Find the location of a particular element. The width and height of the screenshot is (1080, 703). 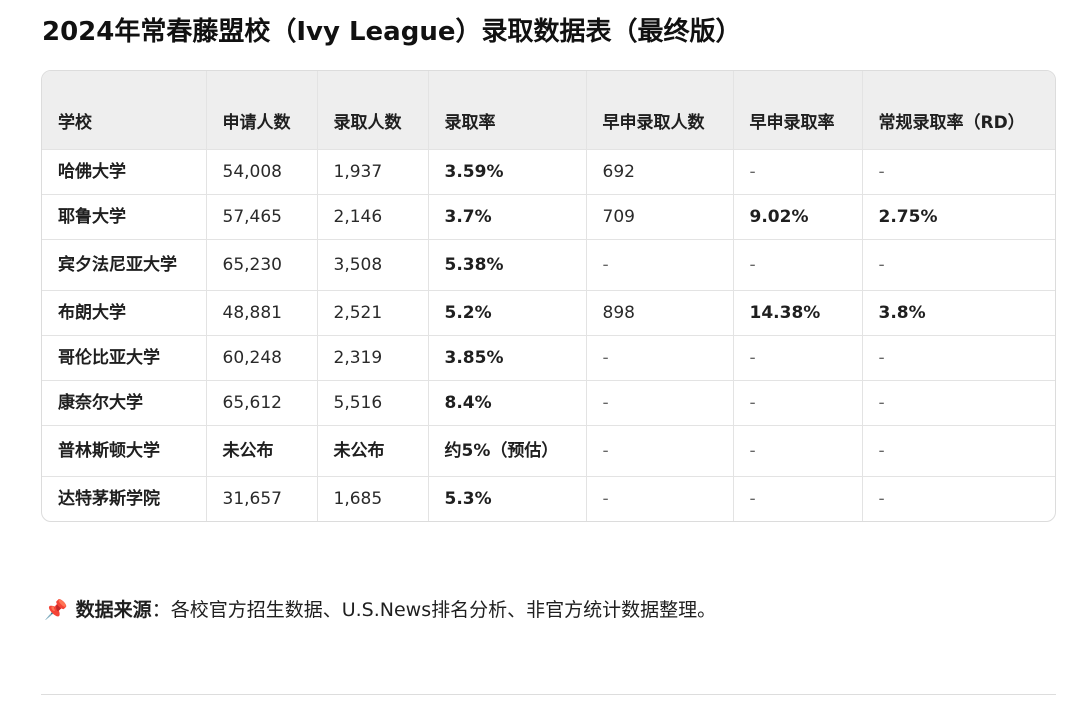

cell-admit-rate: 5.2% is located at coordinates (506, 312).